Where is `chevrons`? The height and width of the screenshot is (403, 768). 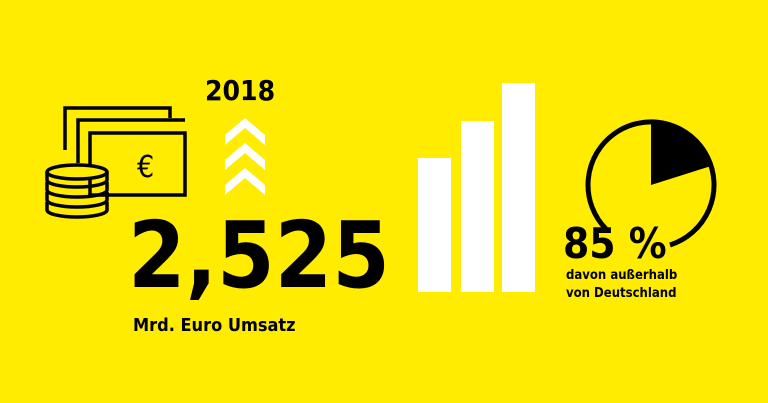 chevrons is located at coordinates (245, 156).